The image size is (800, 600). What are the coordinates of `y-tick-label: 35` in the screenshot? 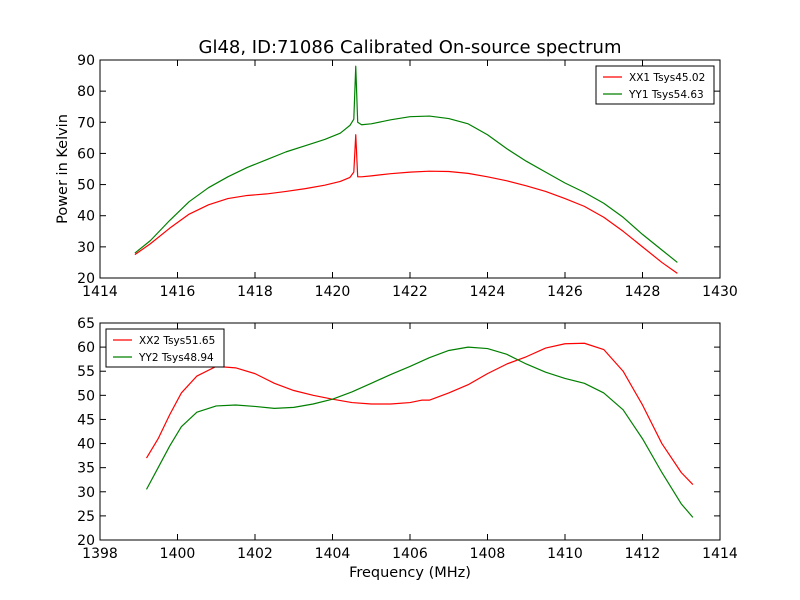 It's located at (86, 469).